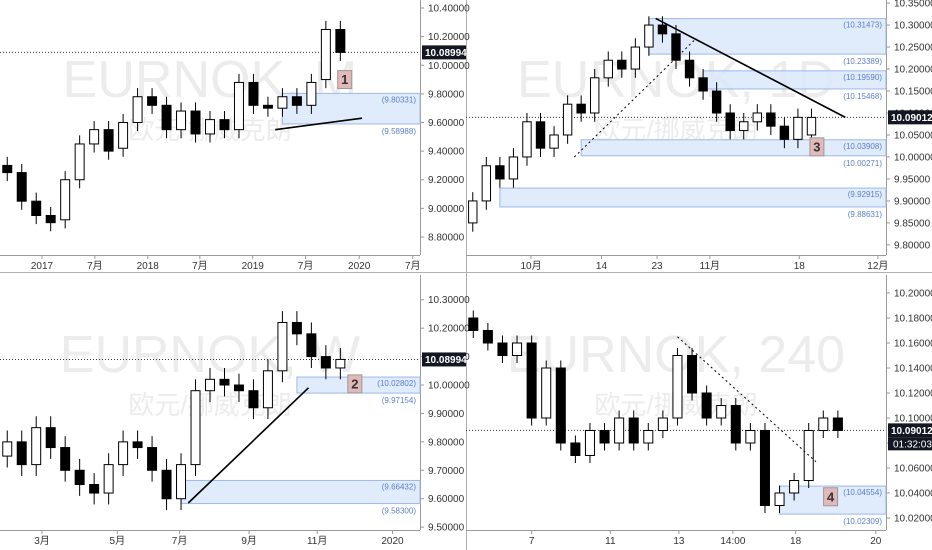 The width and height of the screenshot is (932, 550). What do you see at coordinates (306, 266) in the screenshot?
I see `x-tick-label: 7月` at bounding box center [306, 266].